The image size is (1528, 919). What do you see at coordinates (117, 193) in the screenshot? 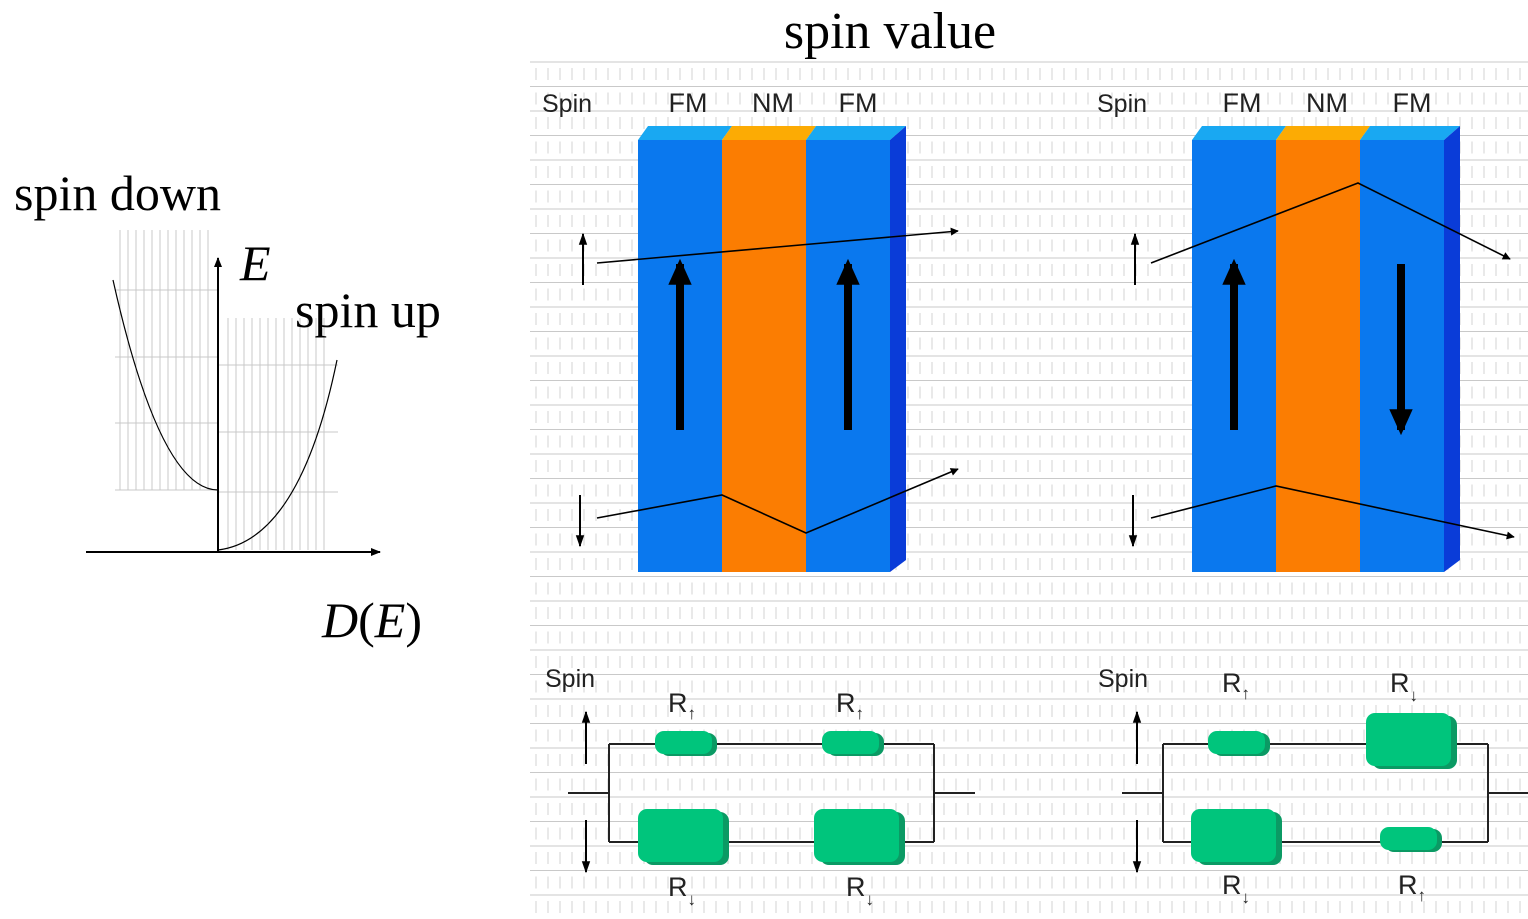
I see `spin-down-label: spin down` at bounding box center [117, 193].